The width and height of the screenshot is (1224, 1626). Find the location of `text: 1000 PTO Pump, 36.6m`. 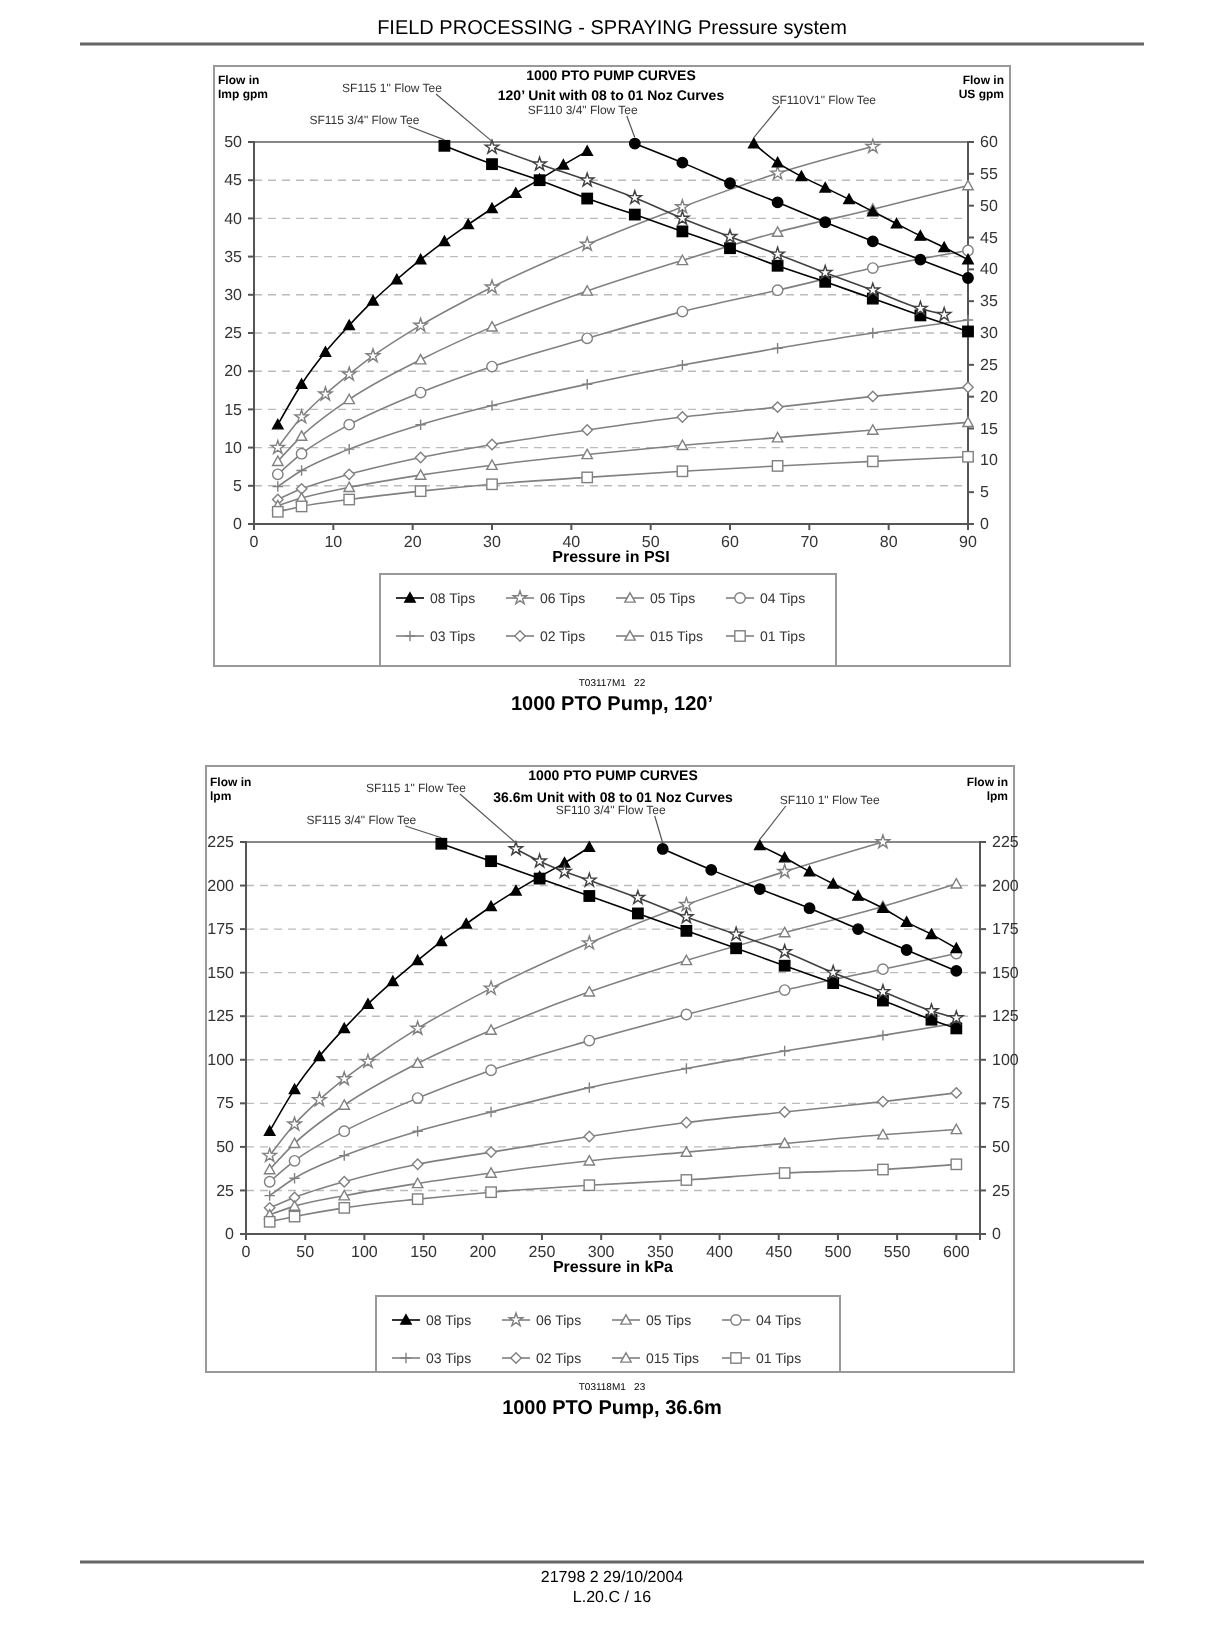

text: 1000 PTO Pump, 36.6m is located at coordinates (612, 1409).